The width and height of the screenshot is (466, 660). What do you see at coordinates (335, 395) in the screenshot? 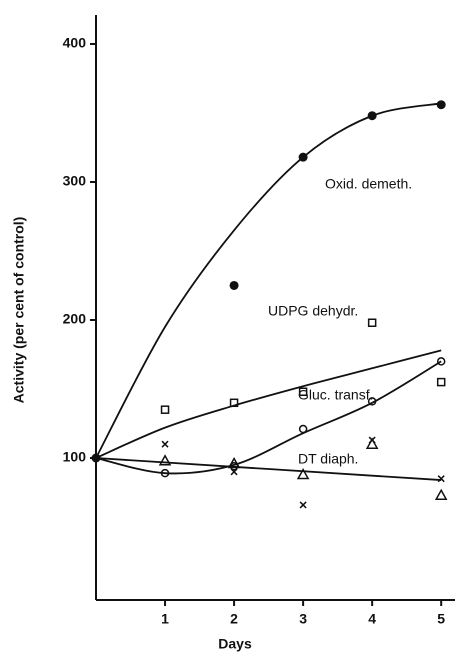
I see `curve-label: Gluc. transf.` at bounding box center [335, 395].